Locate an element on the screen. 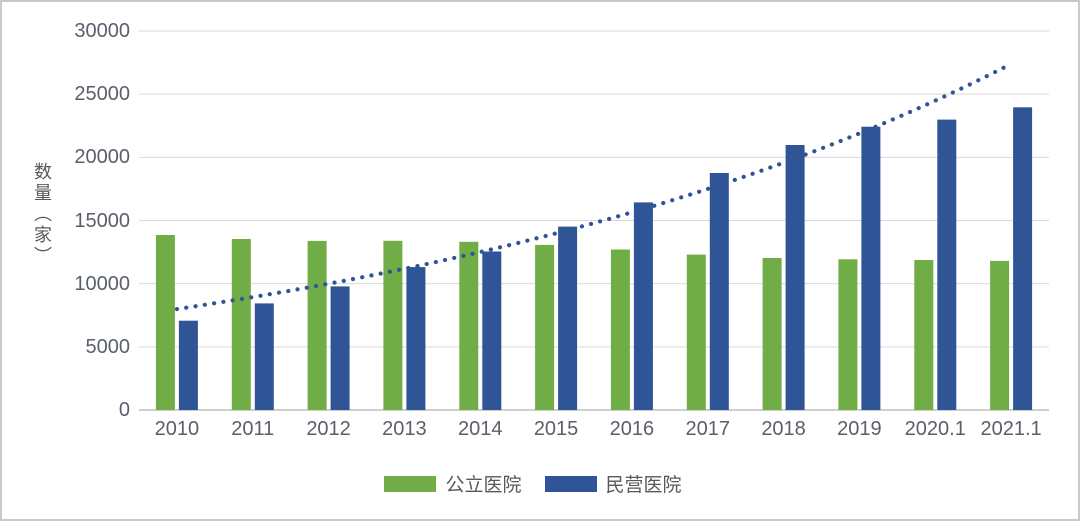  legend-label-private-hospitals: 民营医院 is located at coordinates (643, 485).